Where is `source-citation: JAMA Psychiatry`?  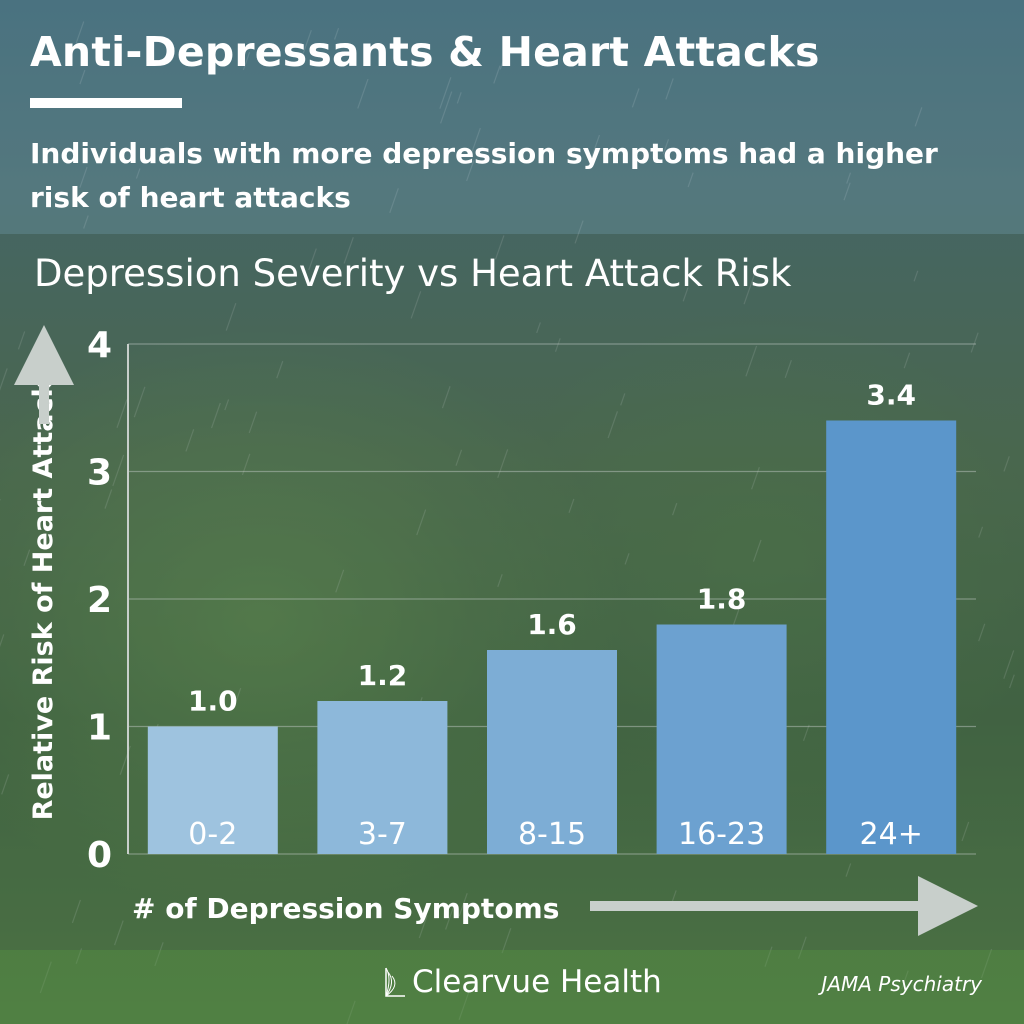
source-citation: JAMA Psychiatry is located at coordinates (901, 984).